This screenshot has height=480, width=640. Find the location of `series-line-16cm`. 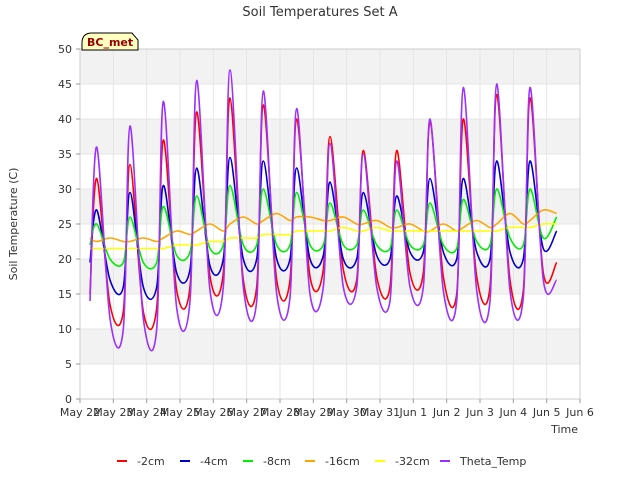

series-line-16cm is located at coordinates (323, 225).